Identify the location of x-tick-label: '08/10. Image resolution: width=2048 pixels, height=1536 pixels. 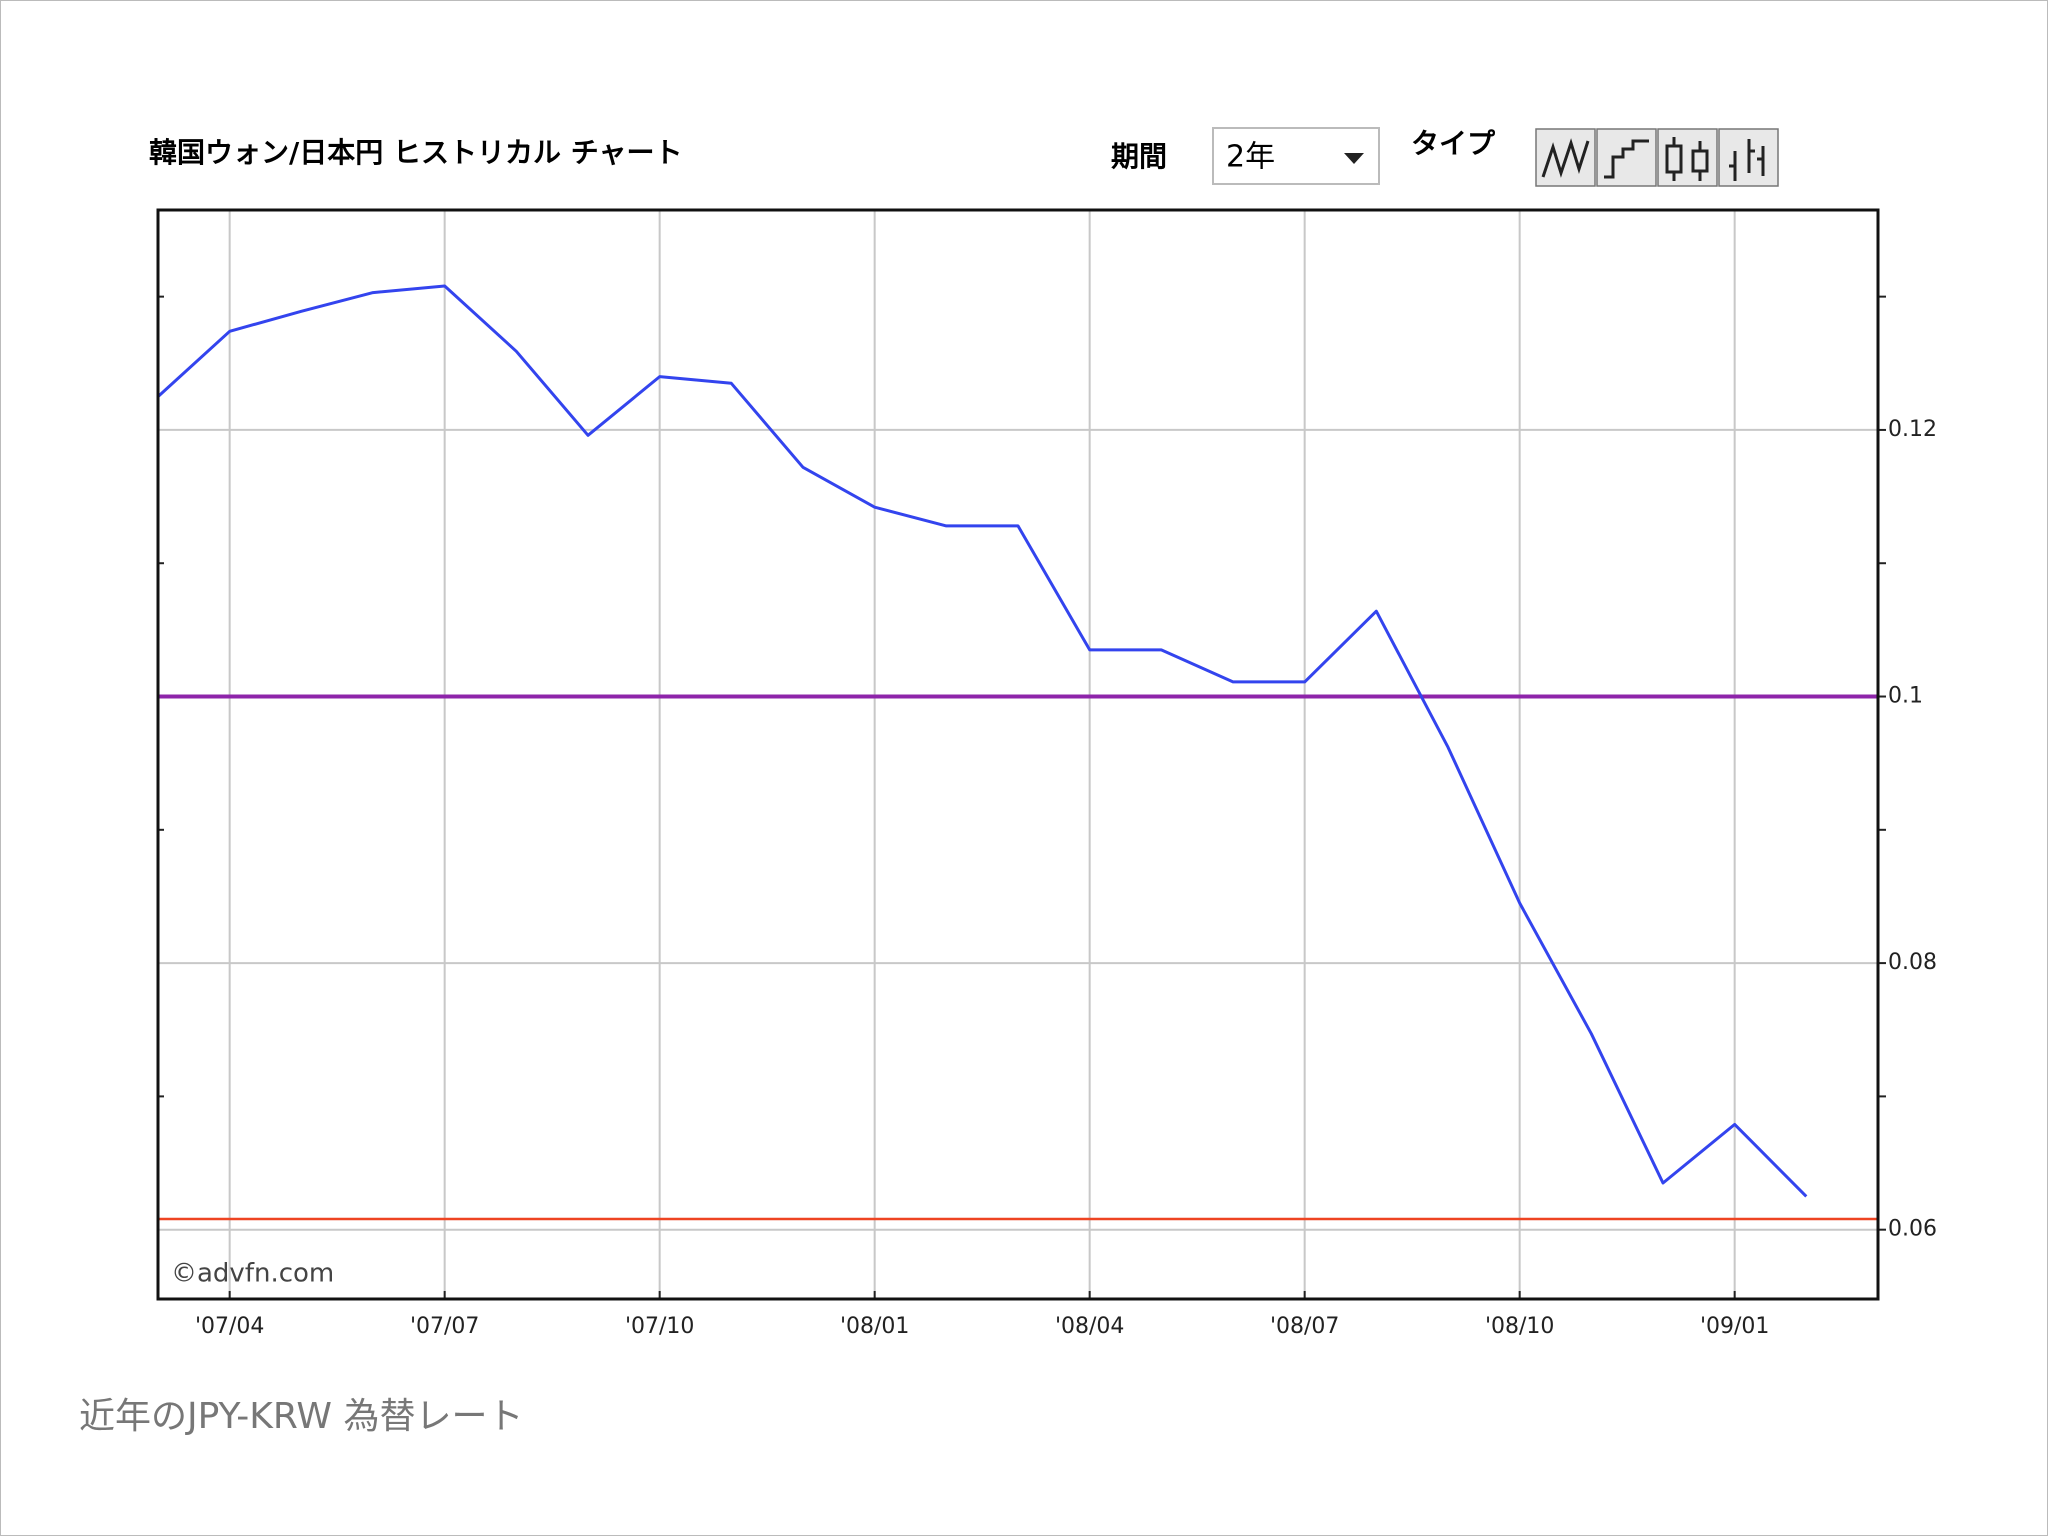
(1519, 1326).